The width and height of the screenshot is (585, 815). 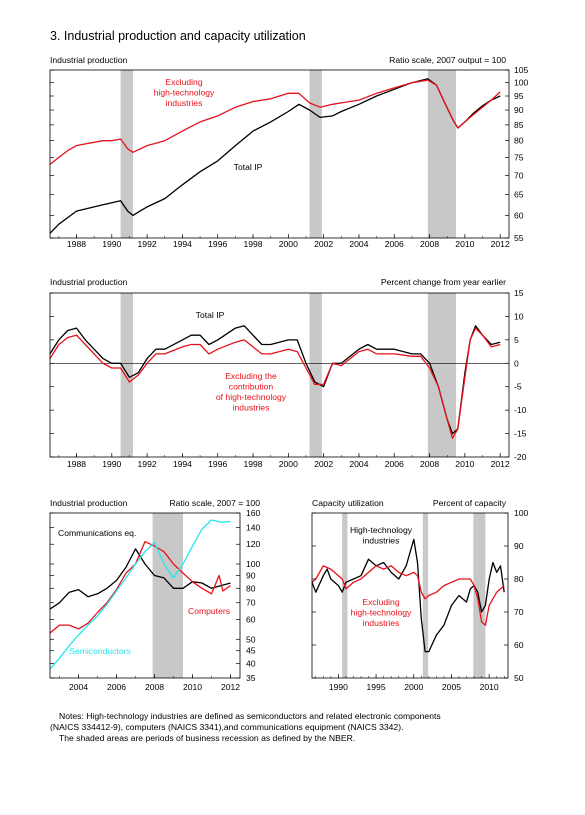 I want to click on ip-change-x-tick-label-12: 2012, so click(x=500, y=464).